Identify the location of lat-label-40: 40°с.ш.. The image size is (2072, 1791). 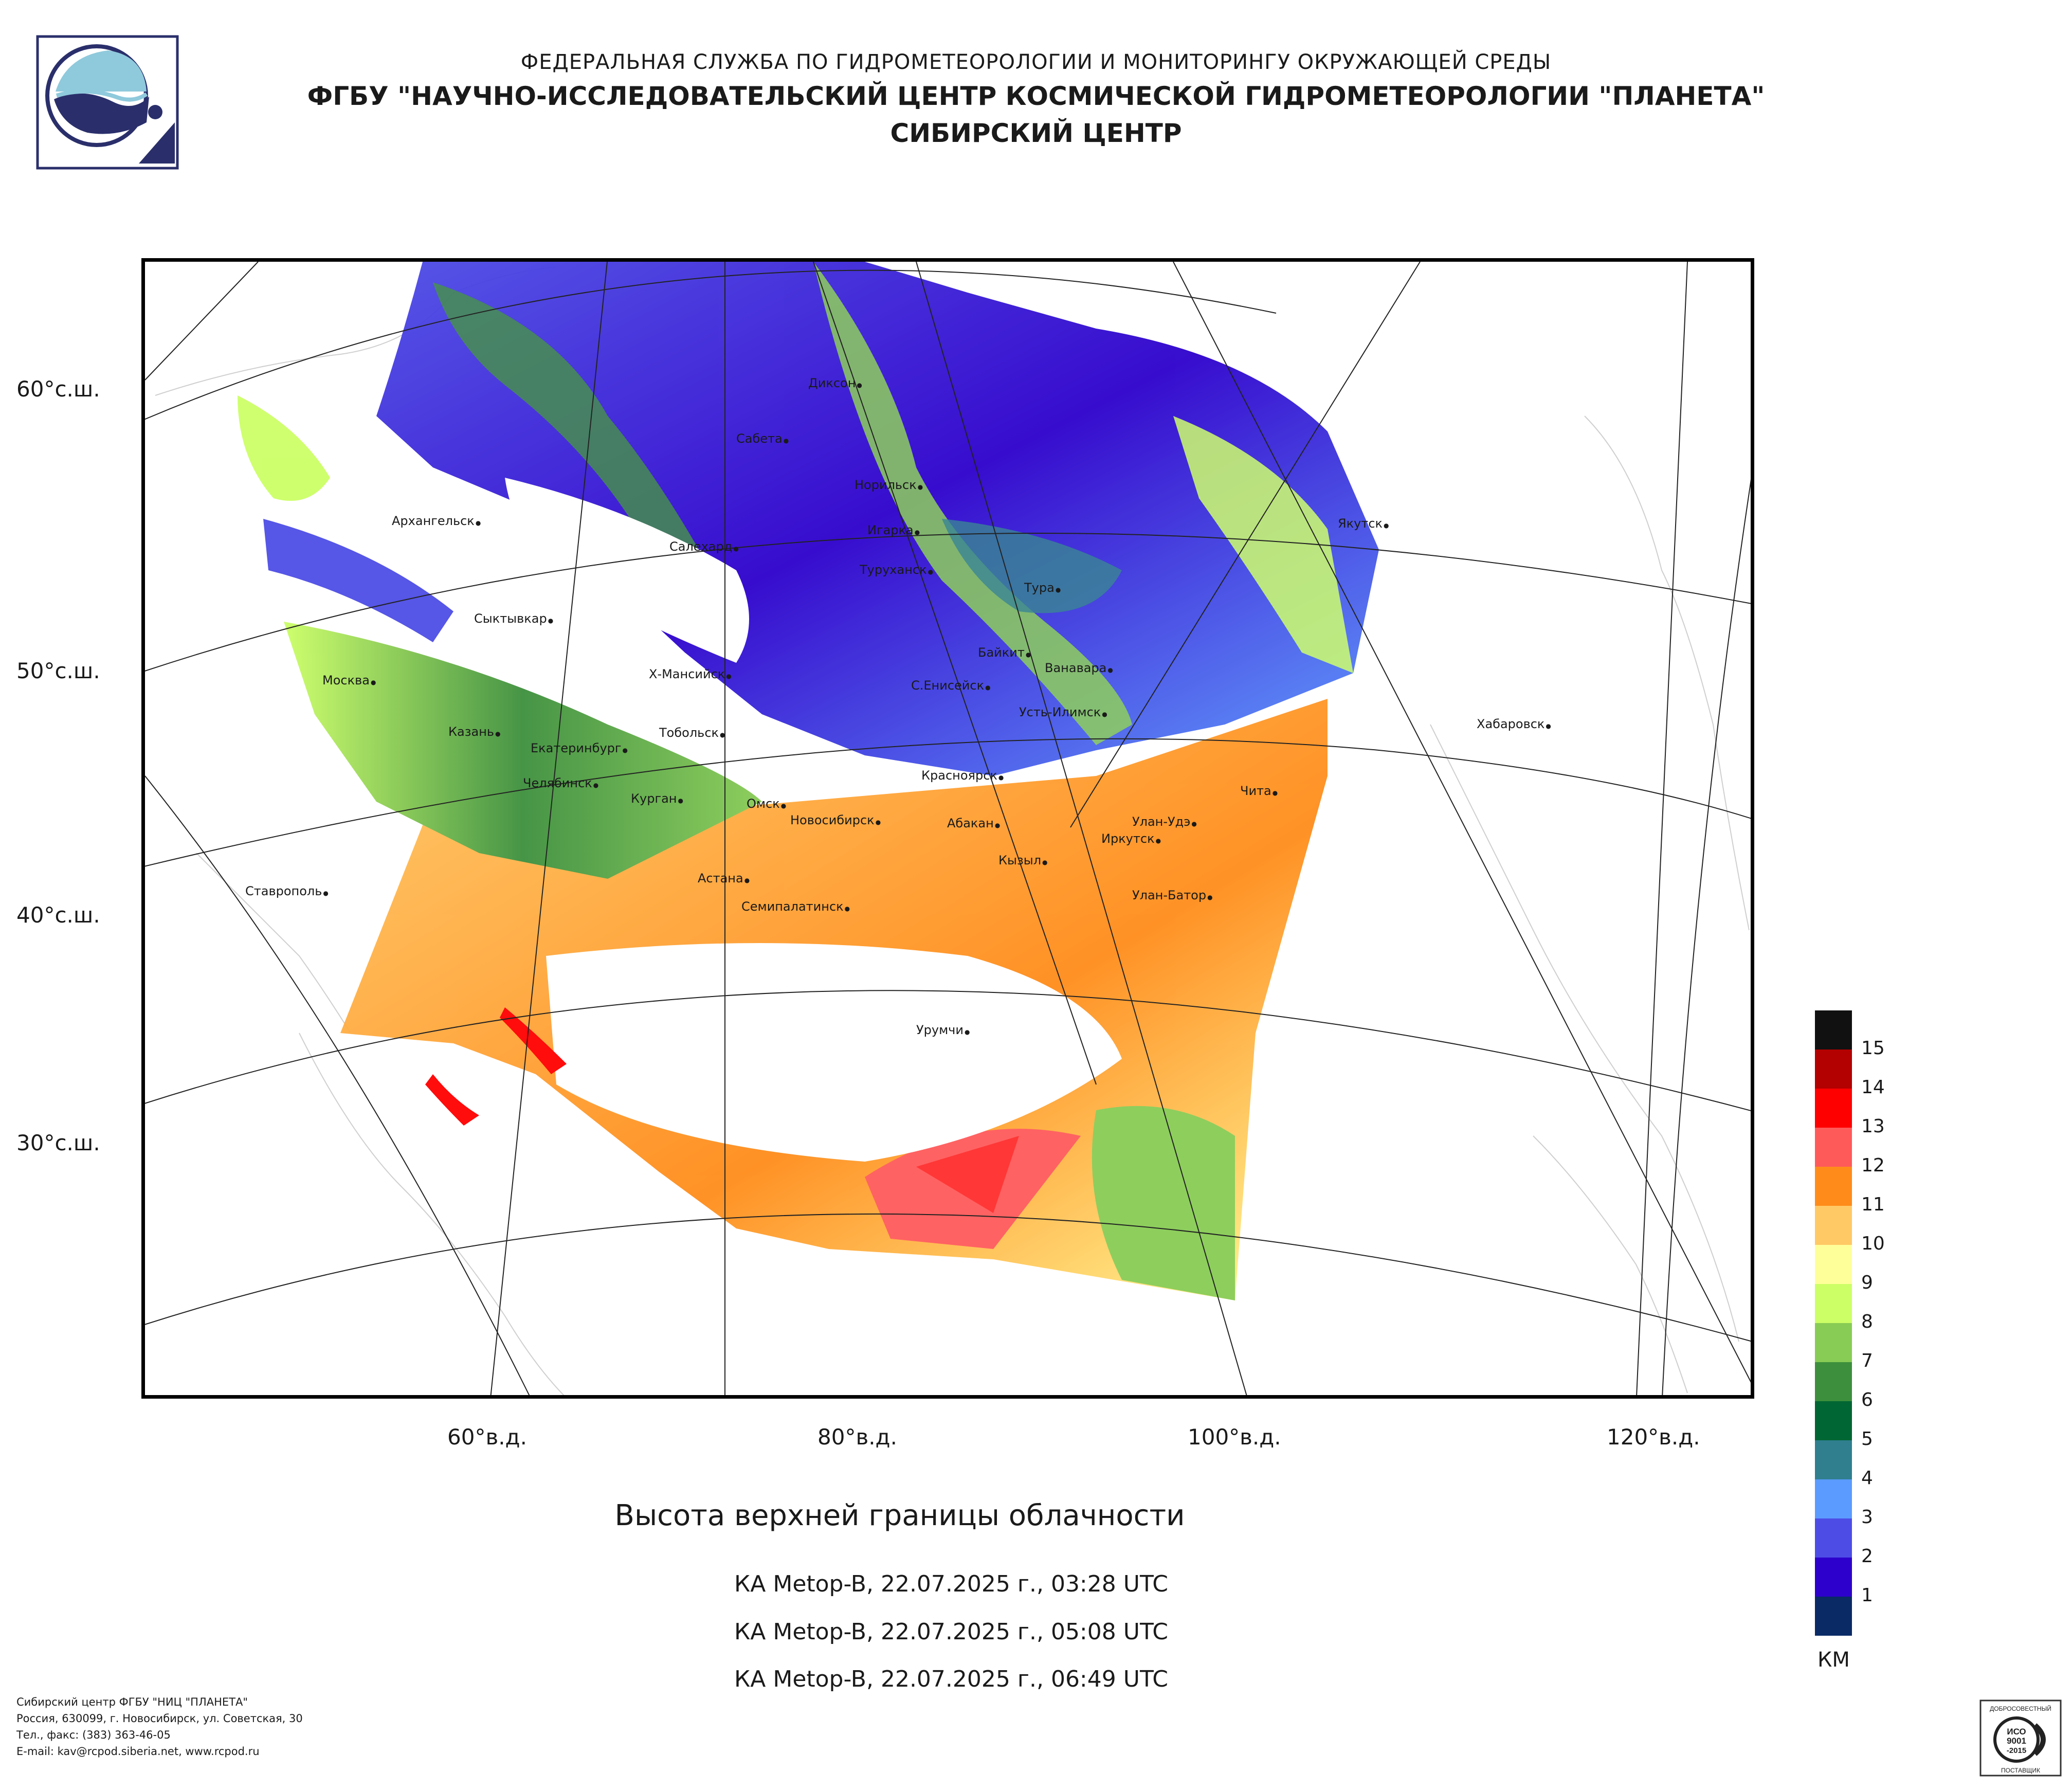
(58, 915).